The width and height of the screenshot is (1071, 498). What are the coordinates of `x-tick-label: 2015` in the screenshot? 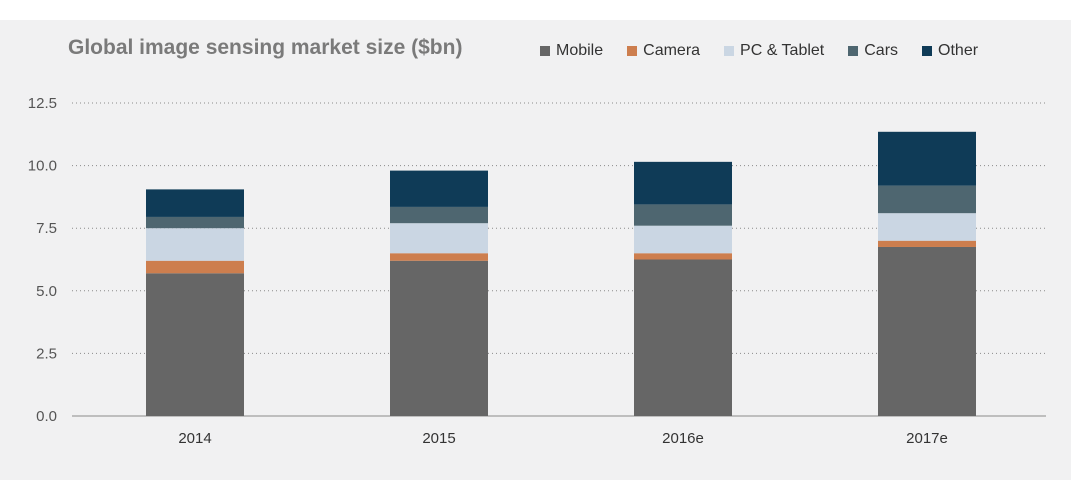 It's located at (438, 438).